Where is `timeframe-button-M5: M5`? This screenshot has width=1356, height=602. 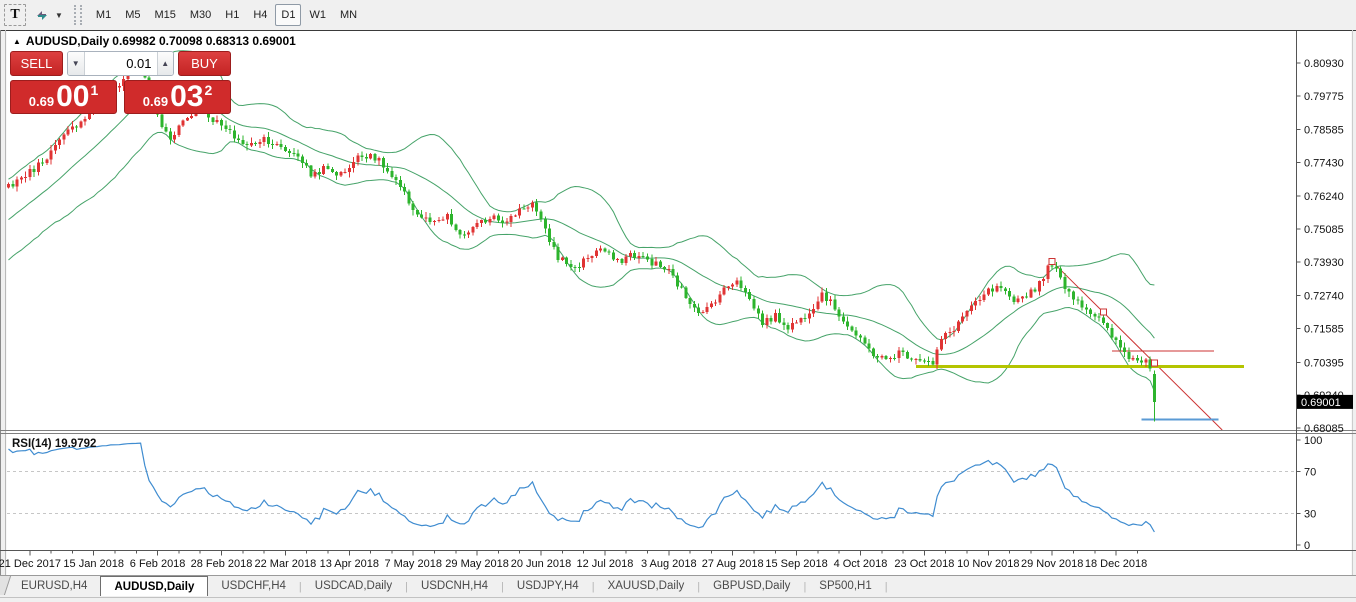
timeframe-button-M5: M5 is located at coordinates (133, 15).